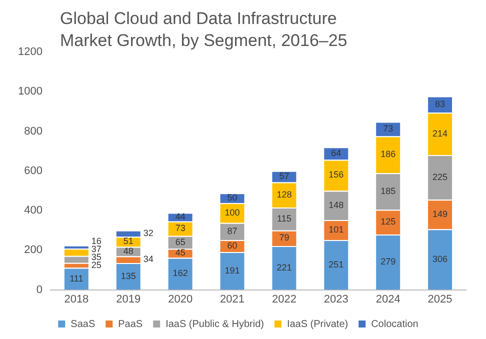 This screenshot has width=486, height=339. I want to click on data-label: 279, so click(388, 261).